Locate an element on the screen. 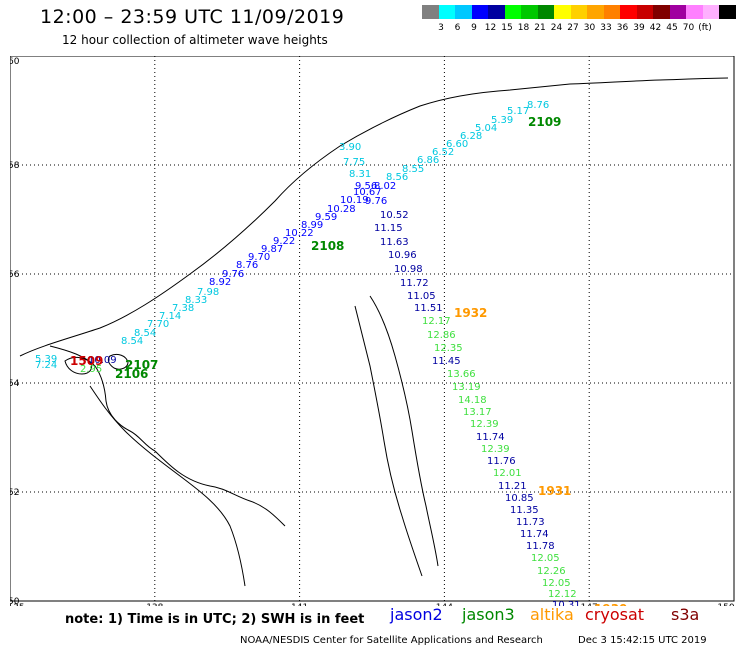  lon-tick-label: 150 is located at coordinates (725, 604).